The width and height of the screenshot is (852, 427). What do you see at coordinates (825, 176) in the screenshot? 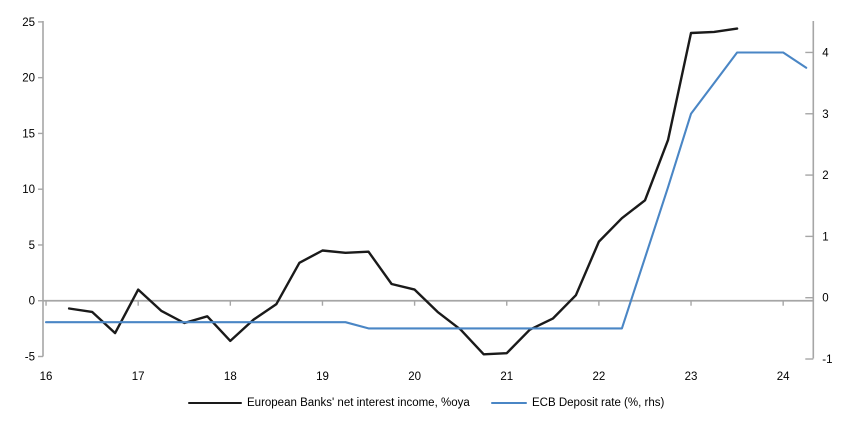
I see `right-axis-tick-label: 2` at bounding box center [825, 176].